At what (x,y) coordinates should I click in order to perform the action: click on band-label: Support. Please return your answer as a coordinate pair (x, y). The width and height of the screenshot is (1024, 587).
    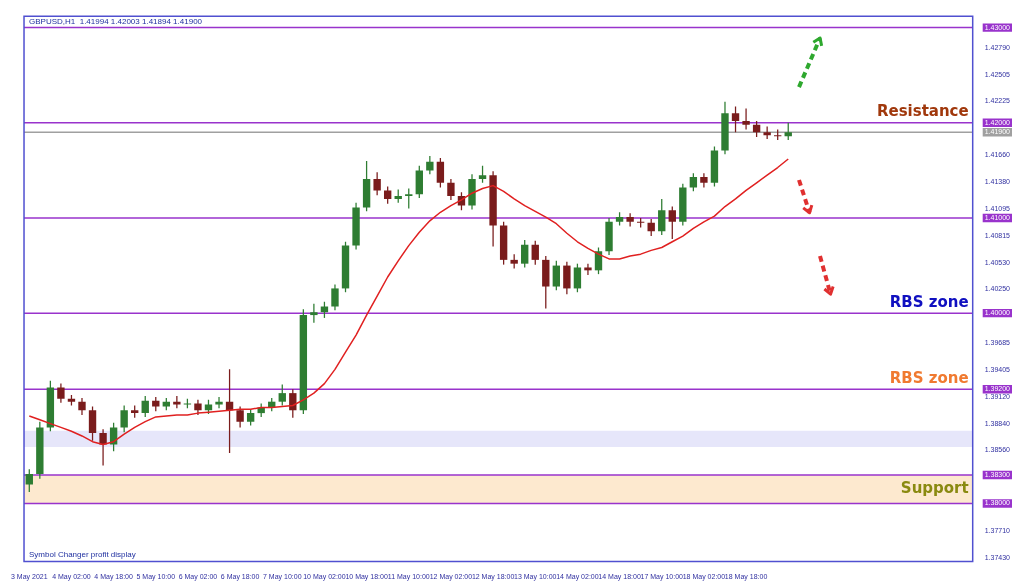
    Looking at the image, I should click on (934, 488).